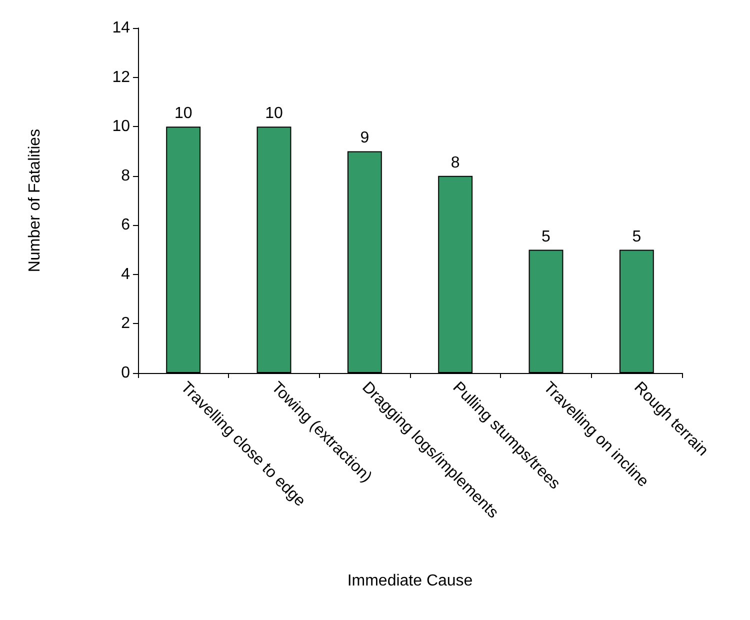 The image size is (750, 620). I want to click on y-tick-label: 10, so click(121, 127).